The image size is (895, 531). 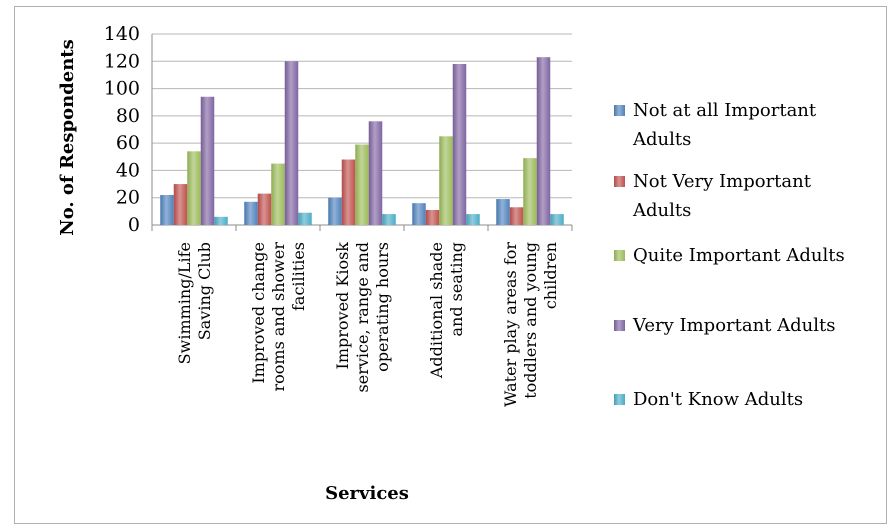 I want to click on y-tick-label: 120, so click(x=122, y=61).